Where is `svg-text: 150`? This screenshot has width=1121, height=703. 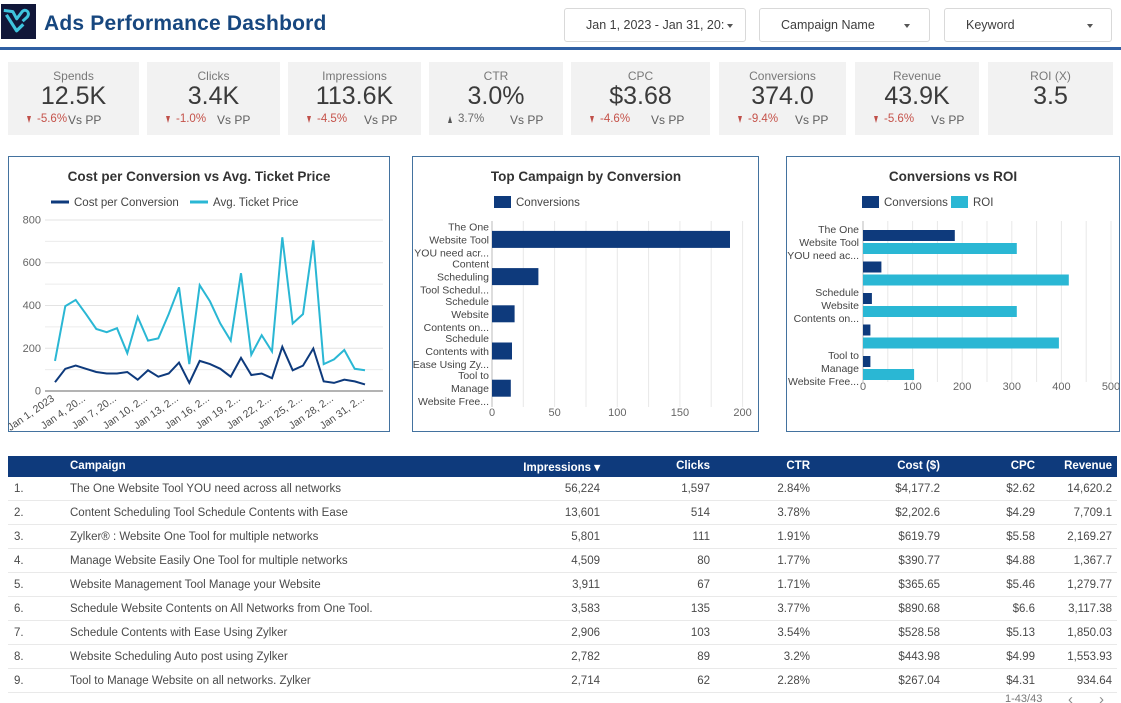
svg-text: 150 is located at coordinates (680, 413).